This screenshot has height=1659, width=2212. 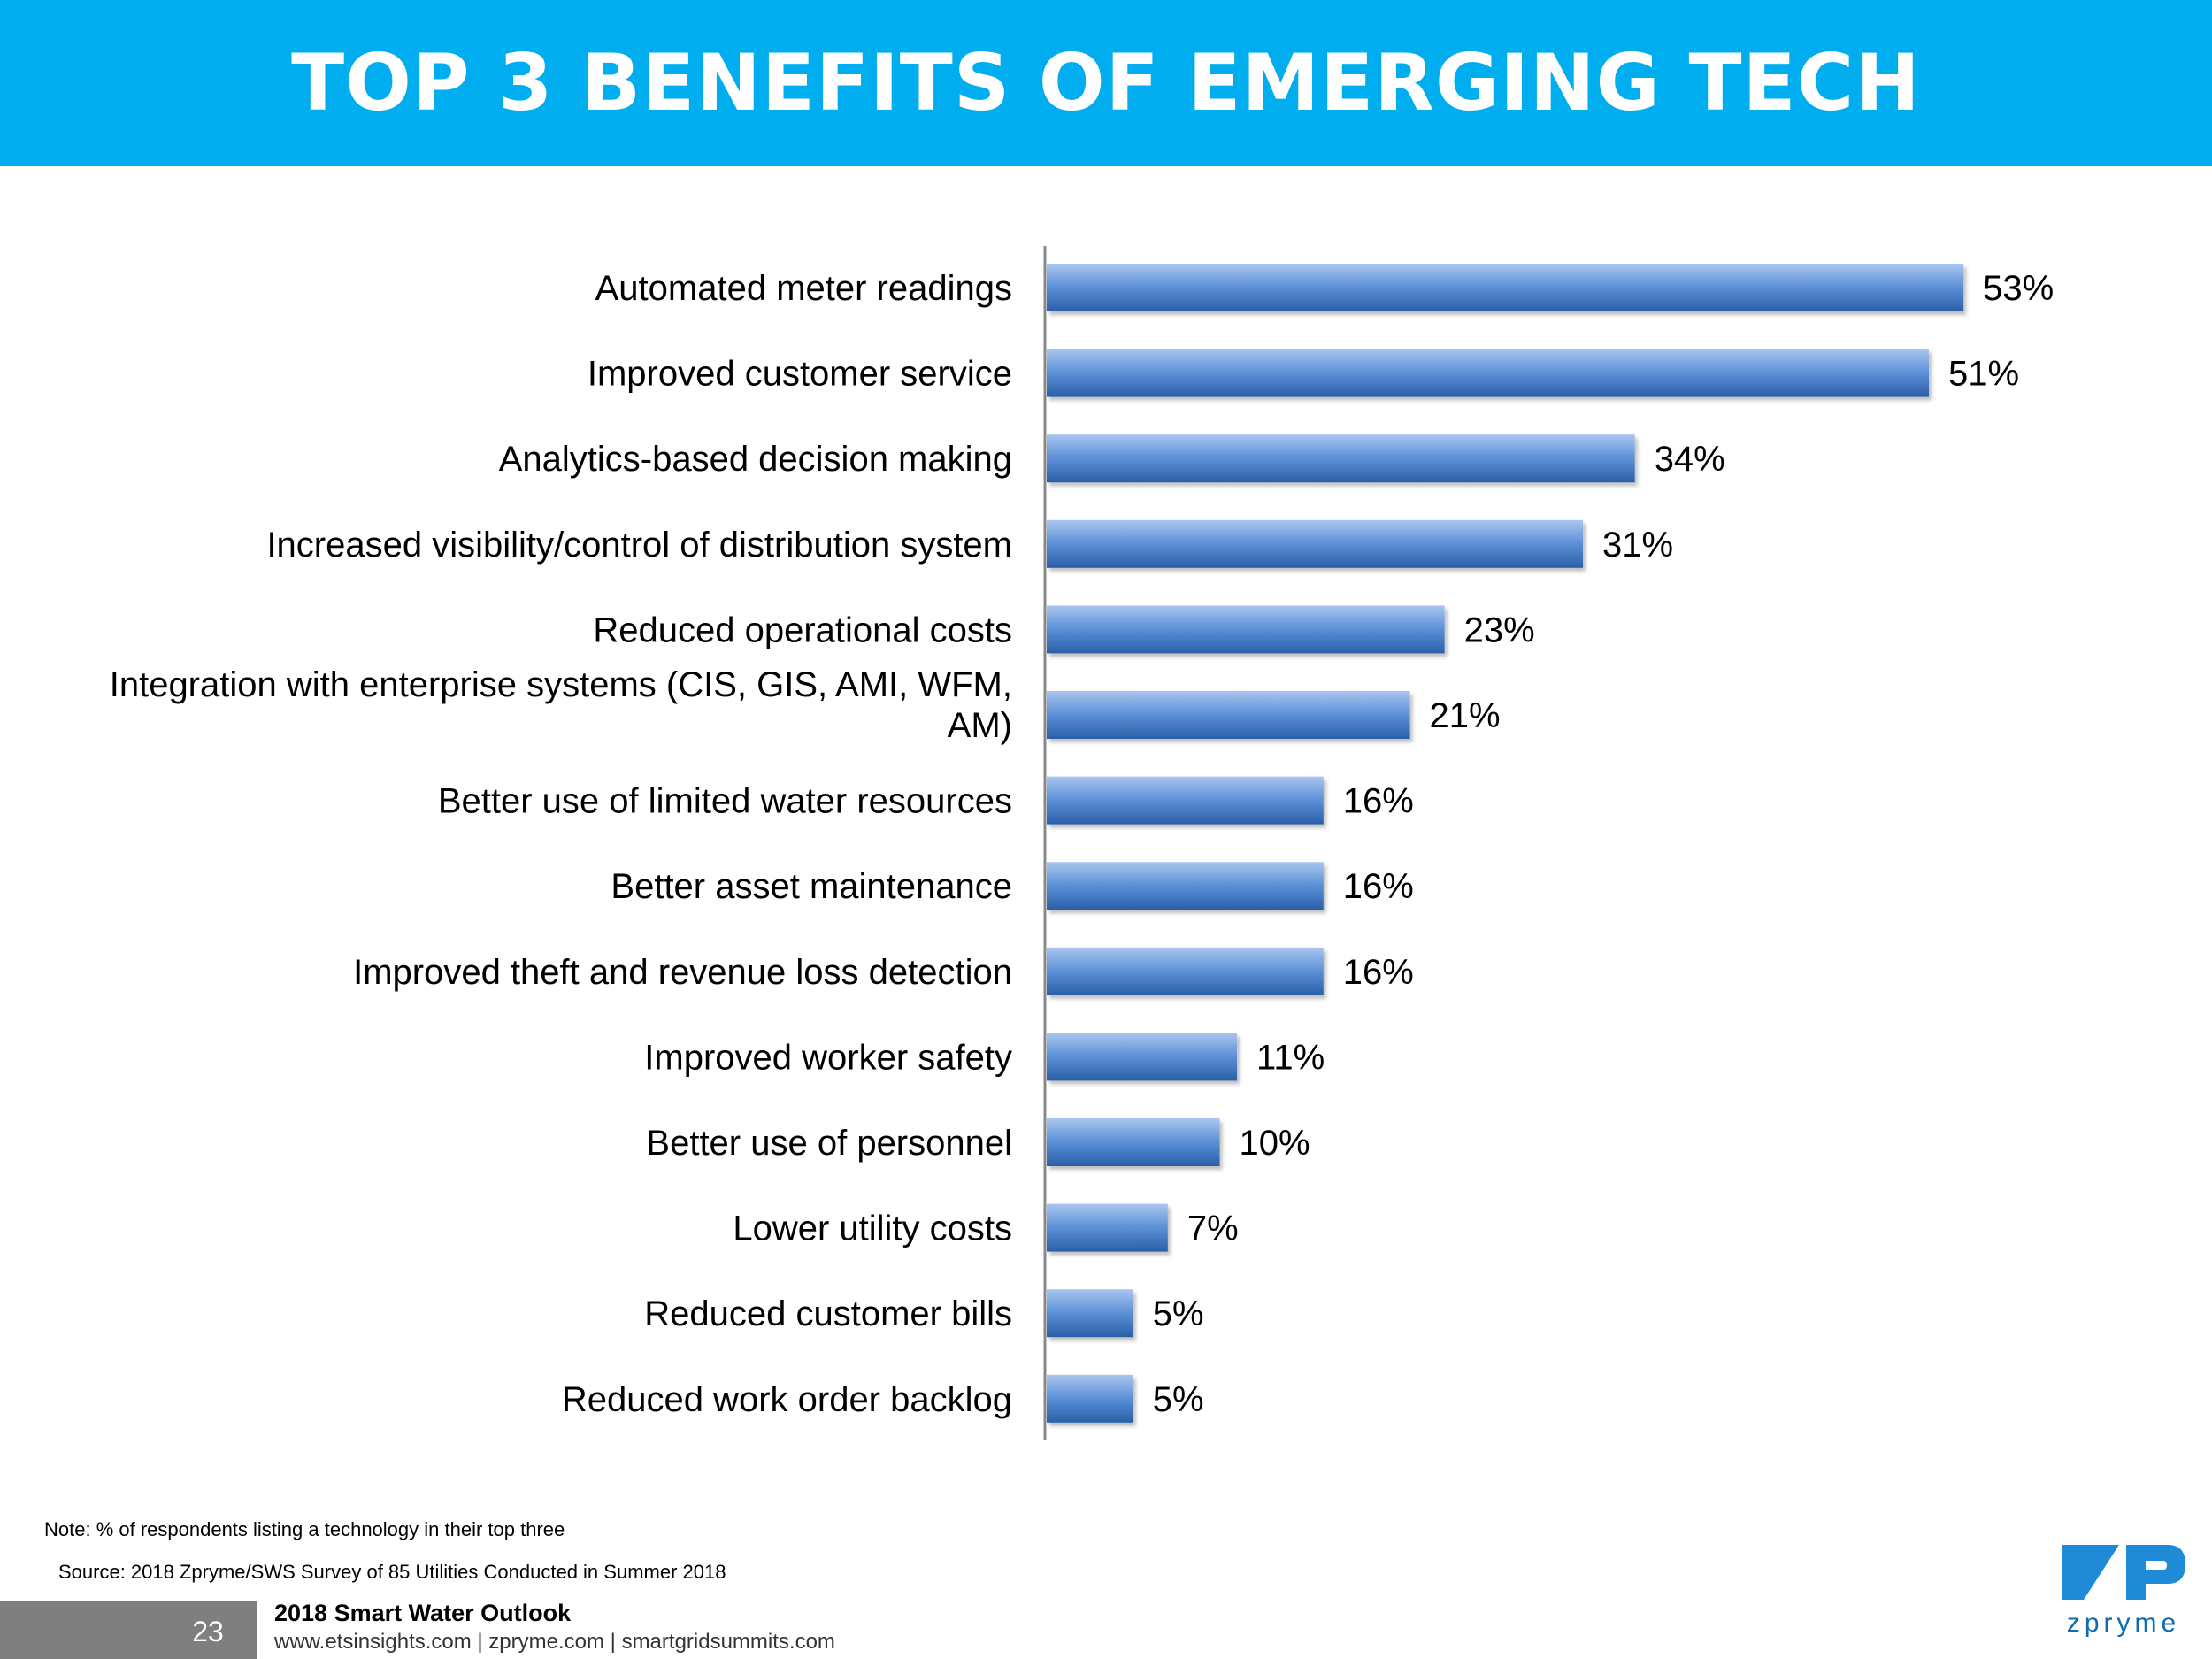 I want to click on data-label: 23%, so click(x=1499, y=630).